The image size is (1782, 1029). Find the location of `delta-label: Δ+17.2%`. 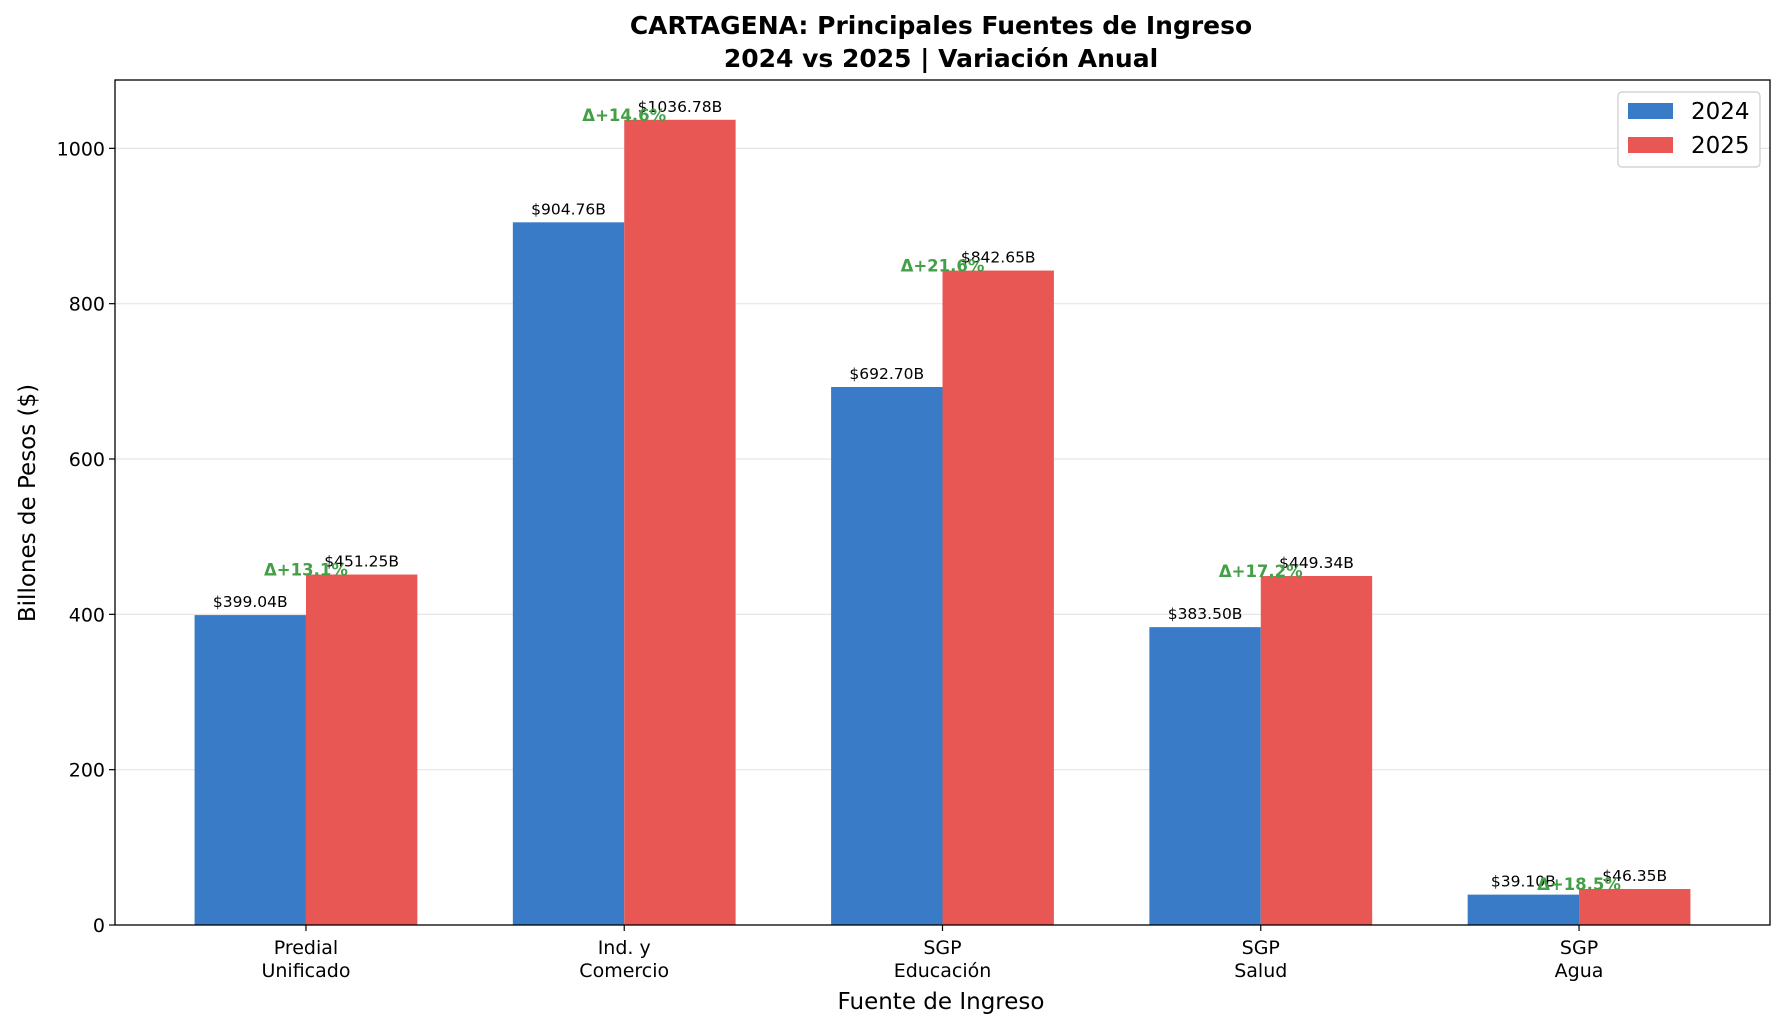

delta-label: Δ+17.2% is located at coordinates (1261, 571).